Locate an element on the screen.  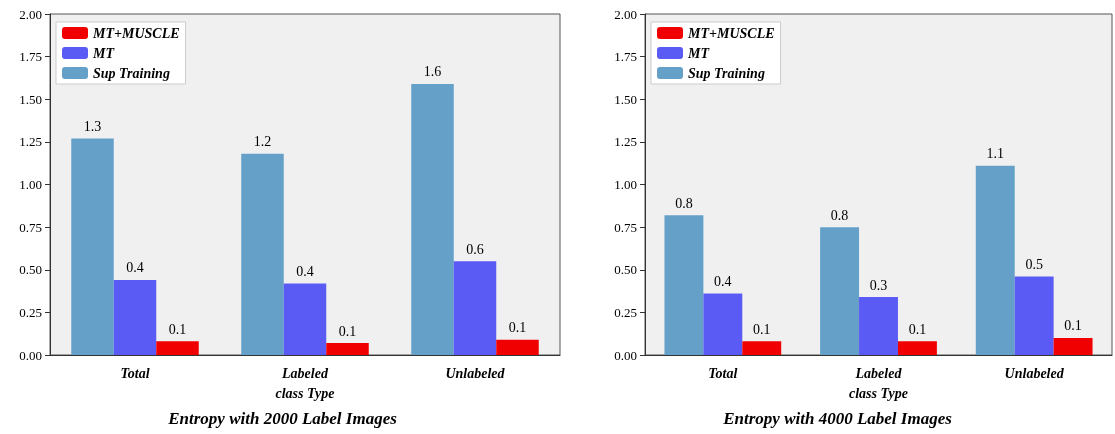
data-label: 0.6 is located at coordinates (475, 249).